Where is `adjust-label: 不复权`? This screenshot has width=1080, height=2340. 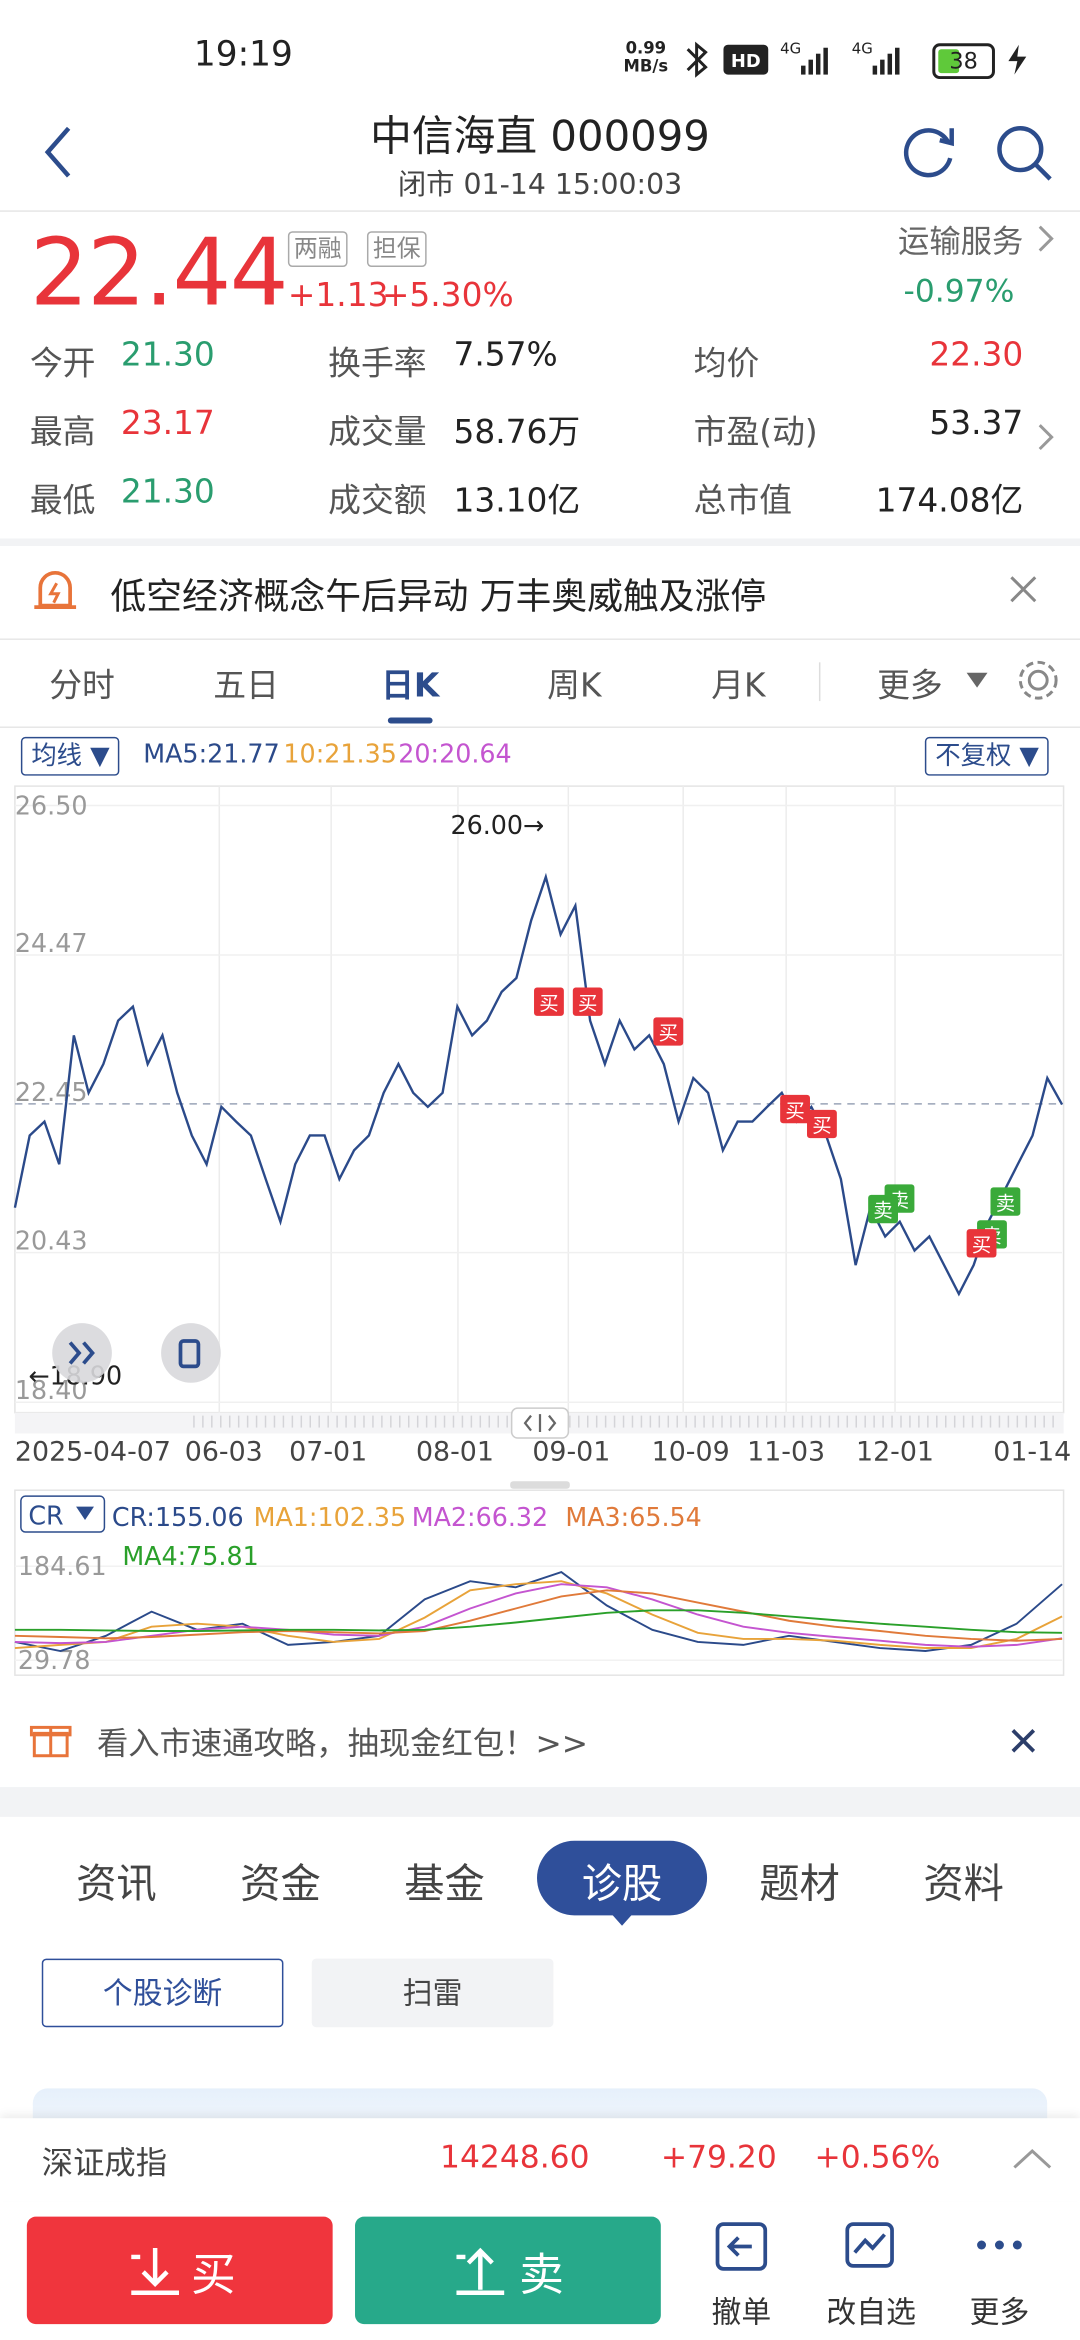 adjust-label: 不复权 is located at coordinates (973, 756).